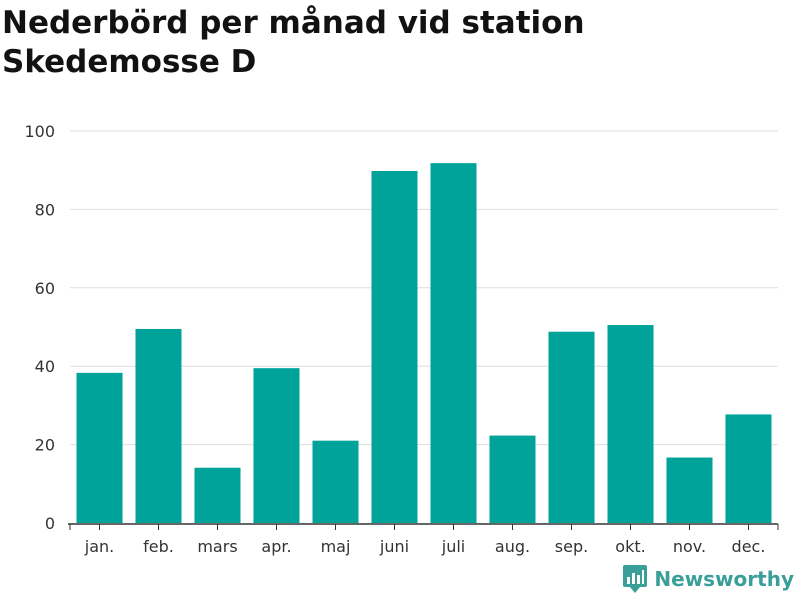  I want to click on newsworthy-logo-icon, so click(635, 579).